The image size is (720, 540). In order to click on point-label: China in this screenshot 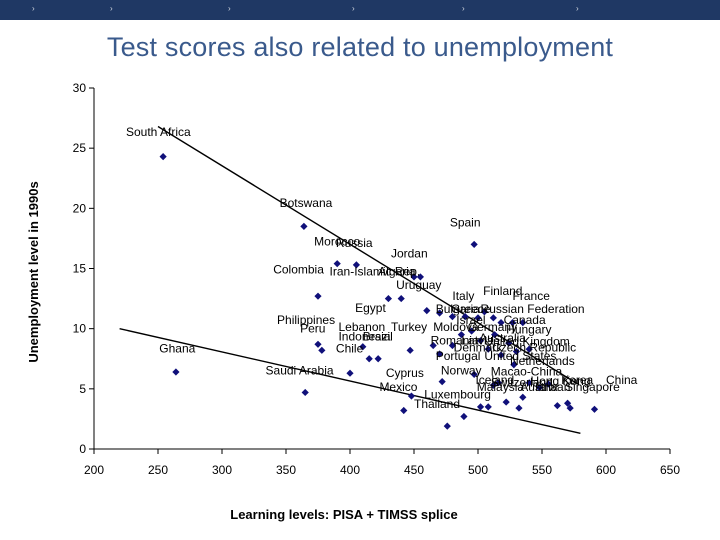, I will do `click(622, 380)`.